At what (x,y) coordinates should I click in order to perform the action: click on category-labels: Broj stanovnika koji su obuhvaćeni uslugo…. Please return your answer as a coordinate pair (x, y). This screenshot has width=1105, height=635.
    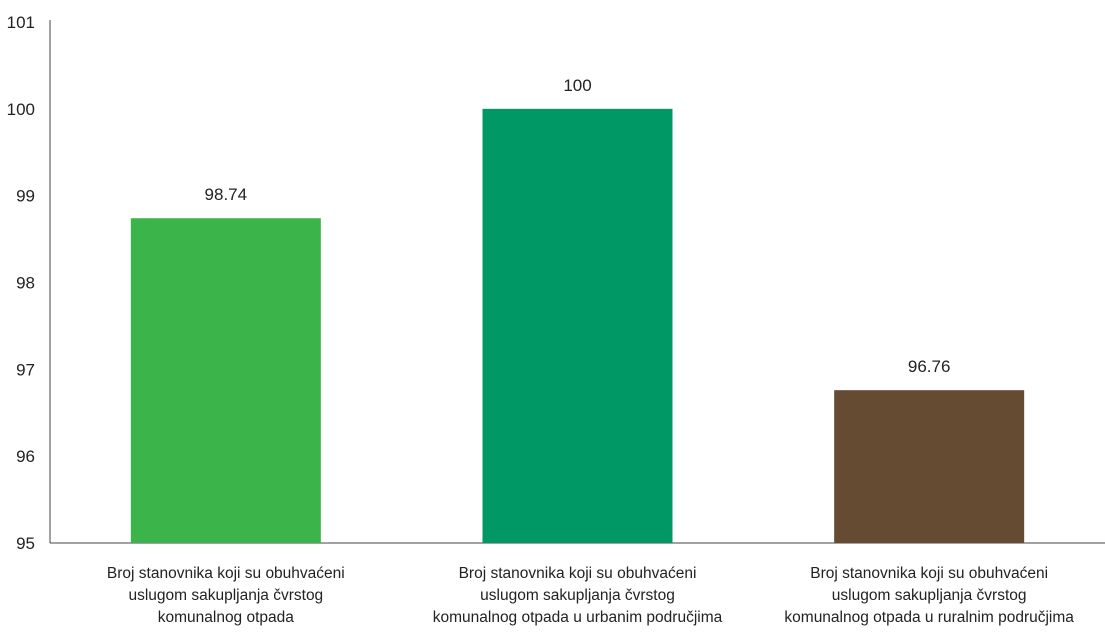
    Looking at the image, I should click on (590, 595).